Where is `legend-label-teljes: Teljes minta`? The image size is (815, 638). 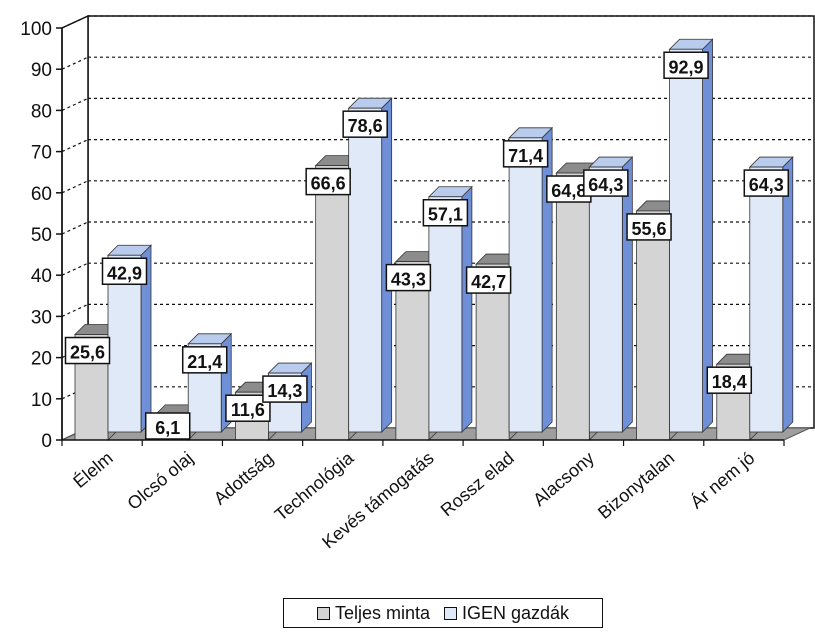
legend-label-teljes: Teljes minta is located at coordinates (382, 613).